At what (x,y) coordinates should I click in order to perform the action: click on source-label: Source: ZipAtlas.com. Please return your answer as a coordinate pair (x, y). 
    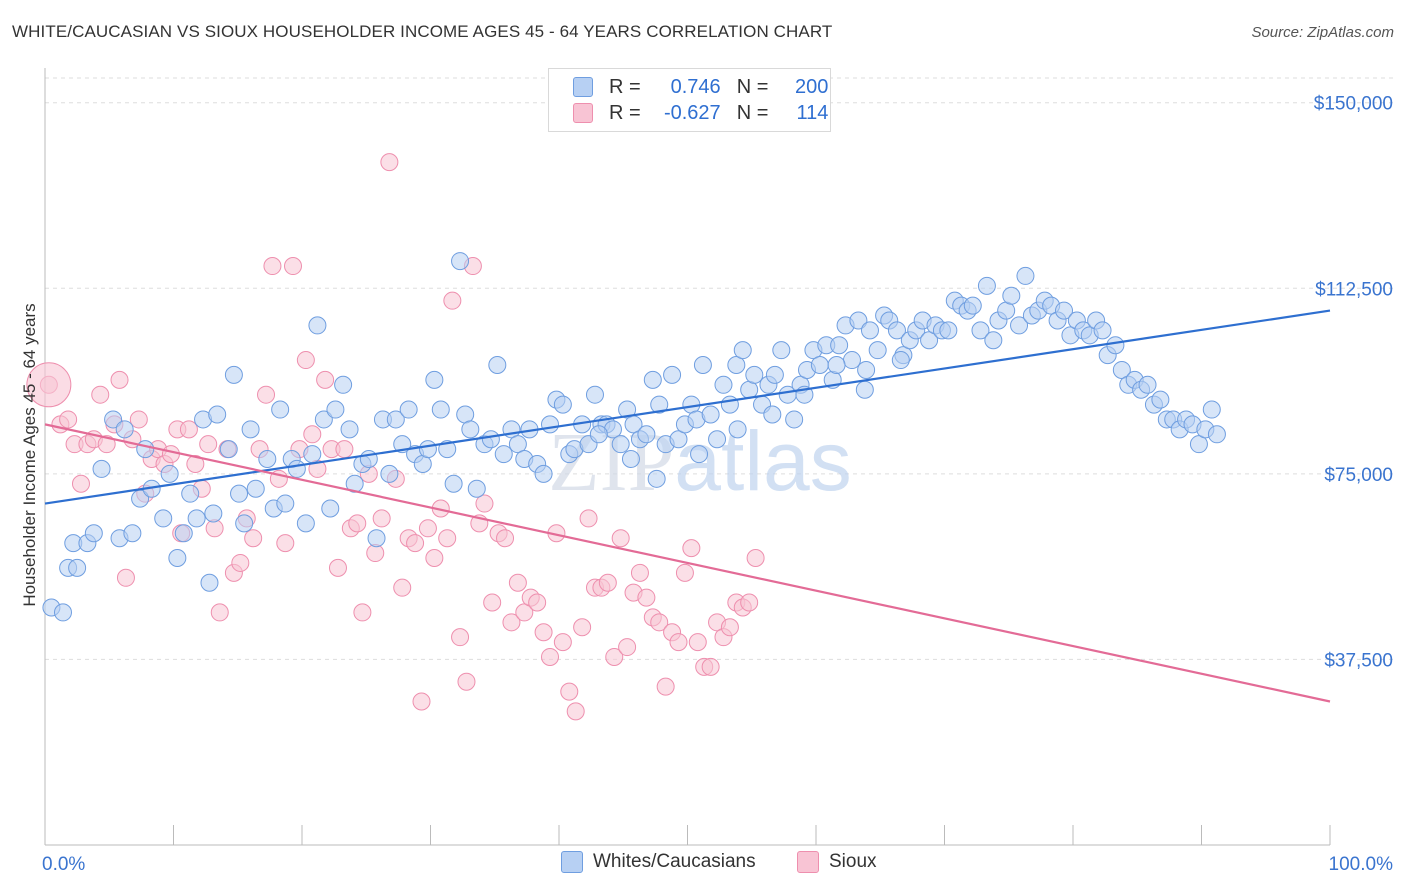
    Looking at the image, I should click on (1322, 32).